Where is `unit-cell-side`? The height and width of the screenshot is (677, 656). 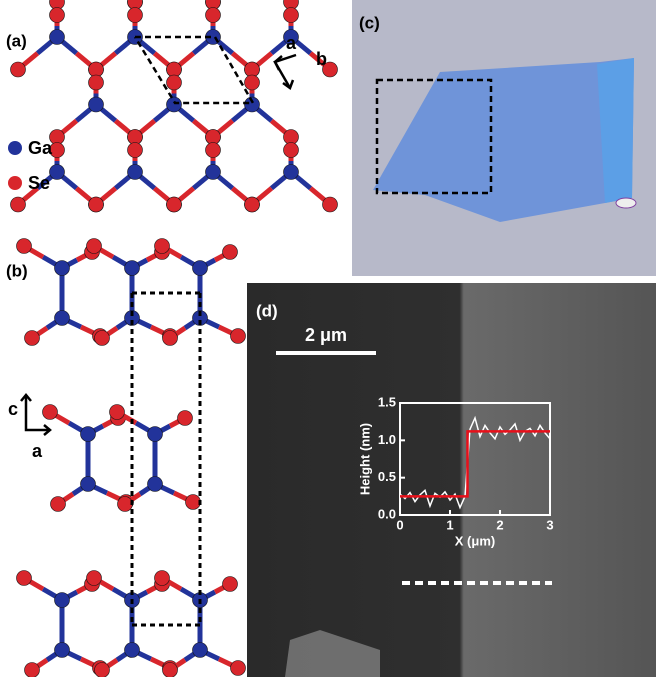 unit-cell-side is located at coordinates (166, 459).